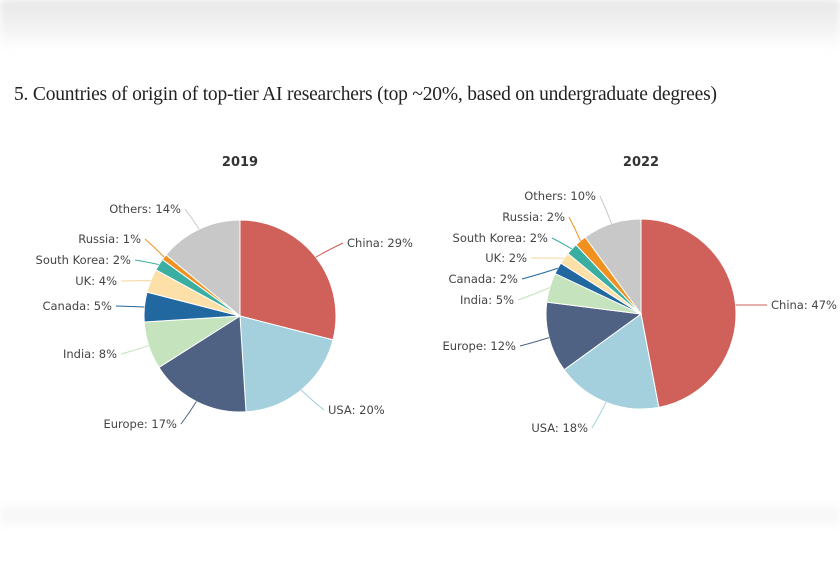 The width and height of the screenshot is (840, 570). What do you see at coordinates (420, 515) in the screenshot?
I see `blurred-footer` at bounding box center [420, 515].